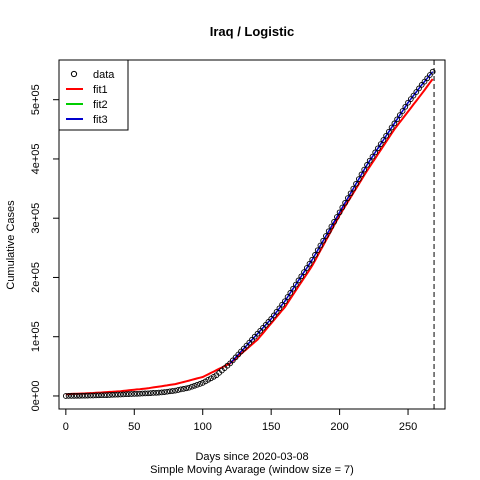  Describe the element at coordinates (36, 158) in the screenshot. I see `y-tick-label: 4e+05` at that location.